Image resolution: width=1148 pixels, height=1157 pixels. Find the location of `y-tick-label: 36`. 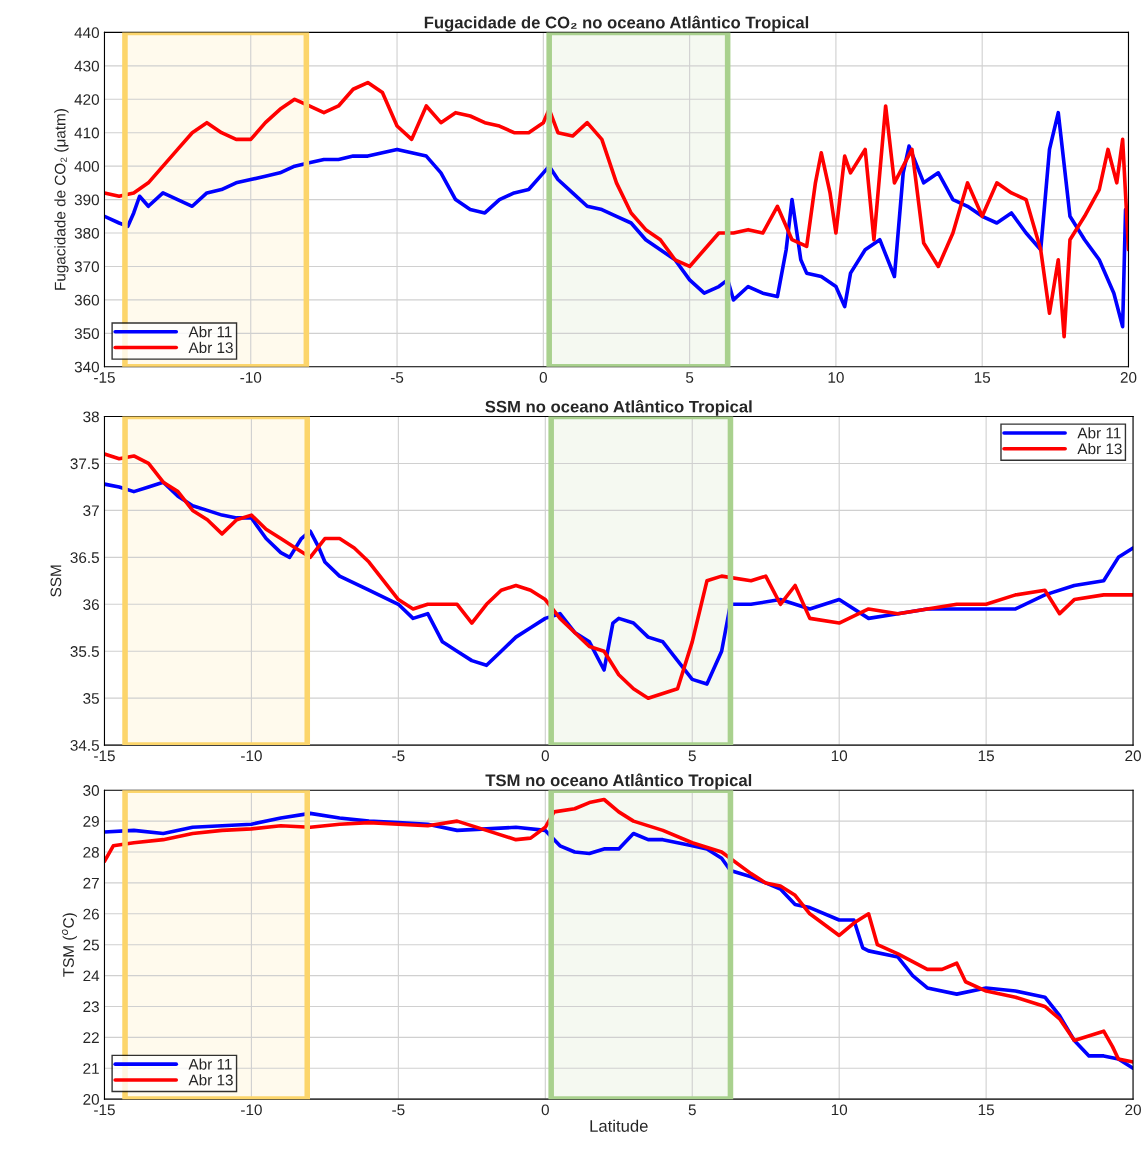

y-tick-label: 36 is located at coordinates (91, 604).